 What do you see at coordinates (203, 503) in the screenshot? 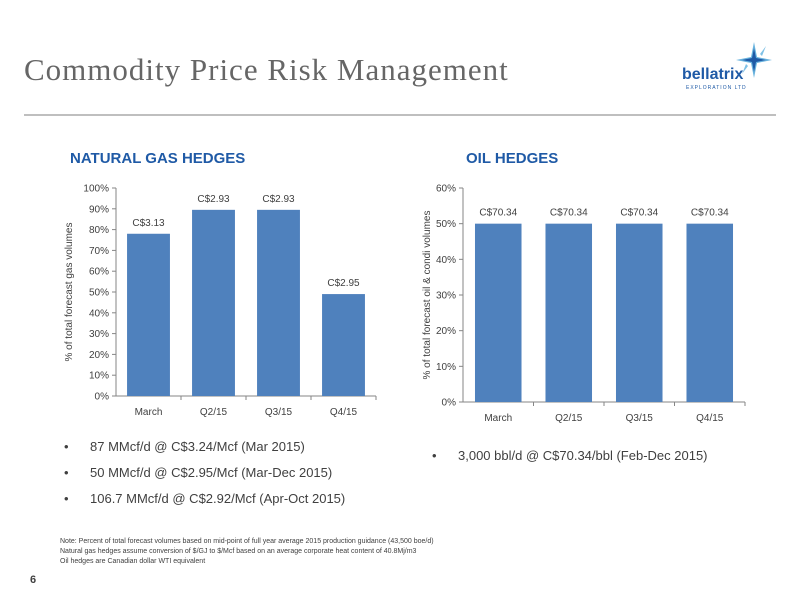
I see `gas-bullet-item: 106.7 MMcf/d @ C$2.92/Mcf (Apr-Oct 2015)` at bounding box center [203, 503].